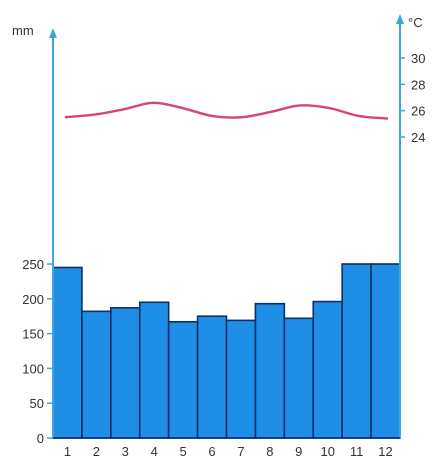 This screenshot has height=462, width=432. I want to click on x-tick-label: 10, so click(327, 451).